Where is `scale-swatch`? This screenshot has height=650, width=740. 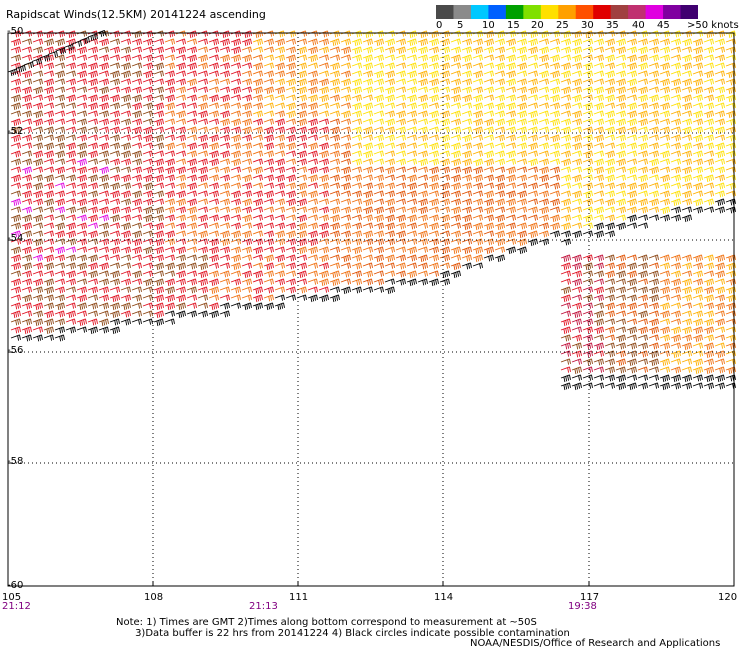 scale-swatch is located at coordinates (567, 12).